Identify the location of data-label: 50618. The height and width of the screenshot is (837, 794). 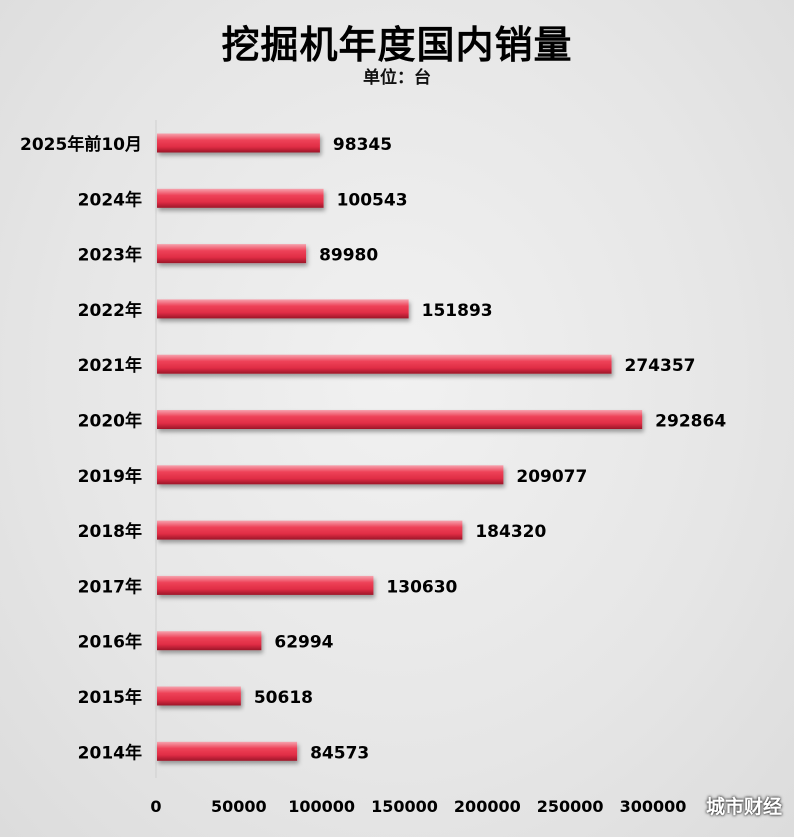
(283, 698).